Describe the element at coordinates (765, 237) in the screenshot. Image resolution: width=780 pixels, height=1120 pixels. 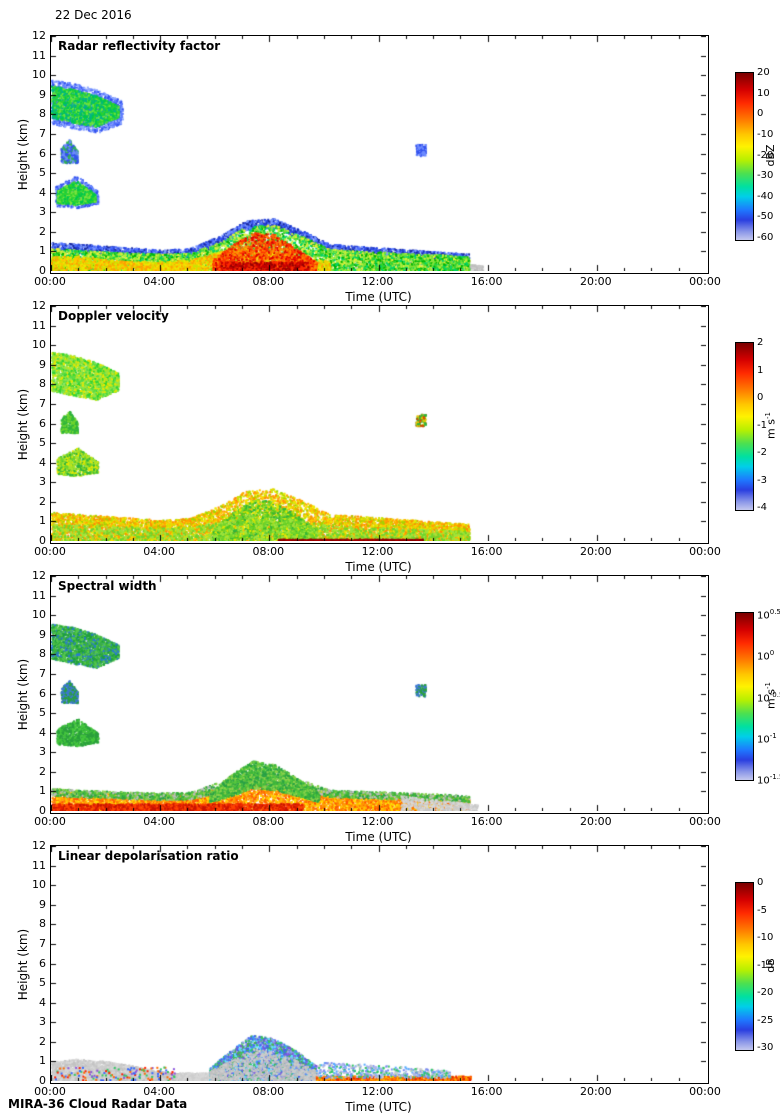
I see `colorbar-tick-label: -60` at that location.